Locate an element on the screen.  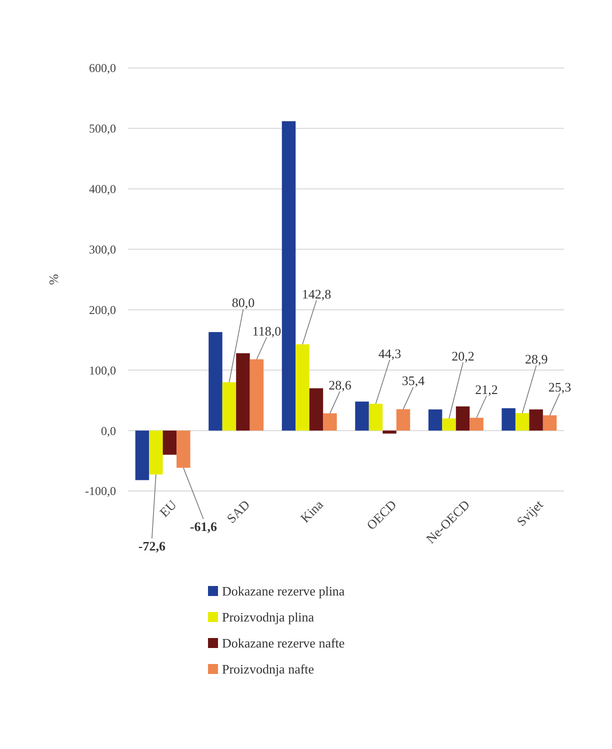
y-tick-label: -100,0 is located at coordinates (100, 491).